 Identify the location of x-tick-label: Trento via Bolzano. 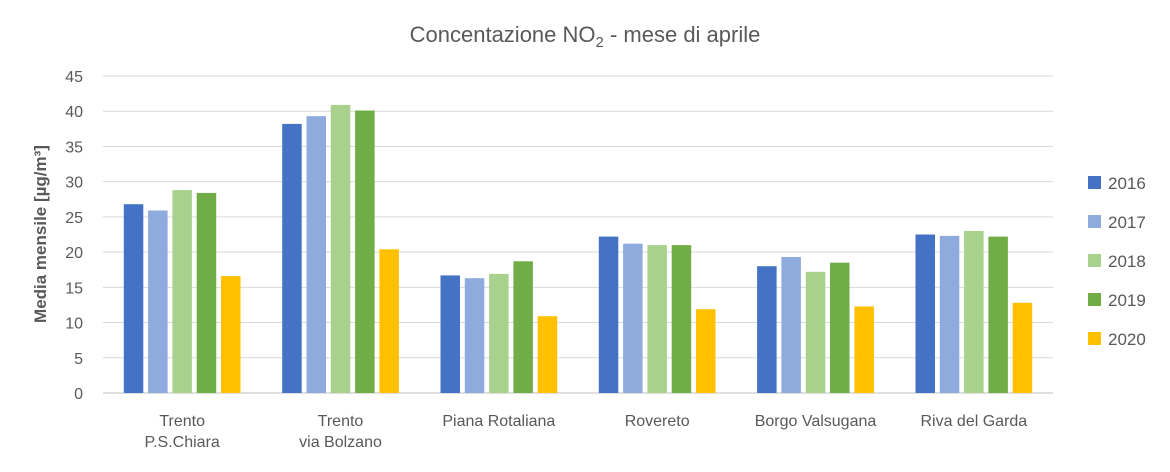
(340, 432).